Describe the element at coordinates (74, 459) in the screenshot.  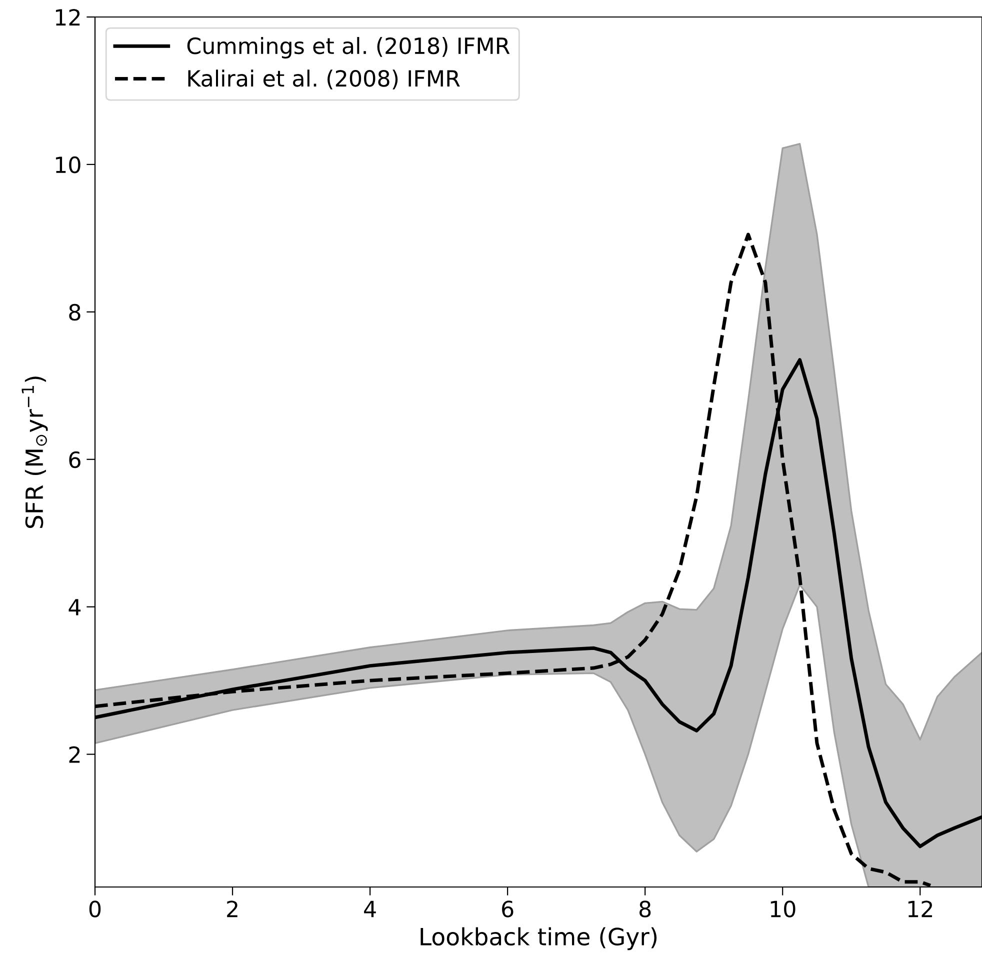
I see `y-tick-label: 6` at that location.